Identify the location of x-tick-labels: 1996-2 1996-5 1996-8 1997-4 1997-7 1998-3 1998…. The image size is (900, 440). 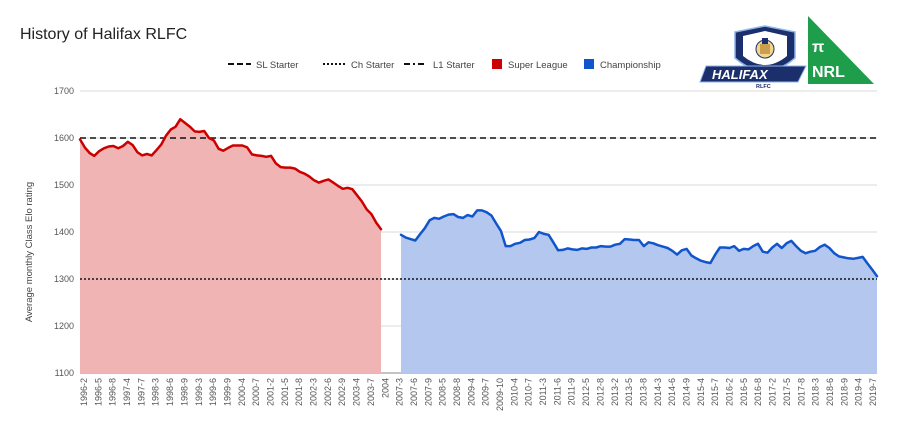
(478, 394).